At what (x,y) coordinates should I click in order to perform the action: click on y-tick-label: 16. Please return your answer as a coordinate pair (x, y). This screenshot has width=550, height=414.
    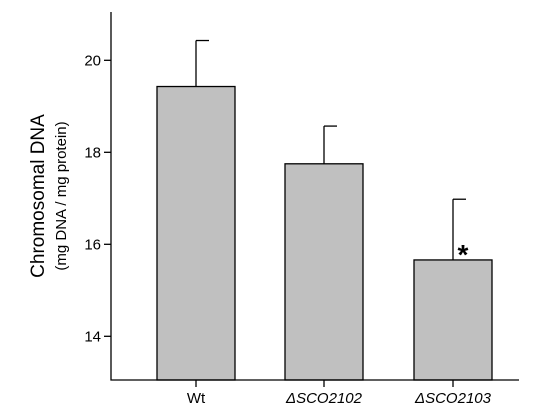
    Looking at the image, I should click on (92, 244).